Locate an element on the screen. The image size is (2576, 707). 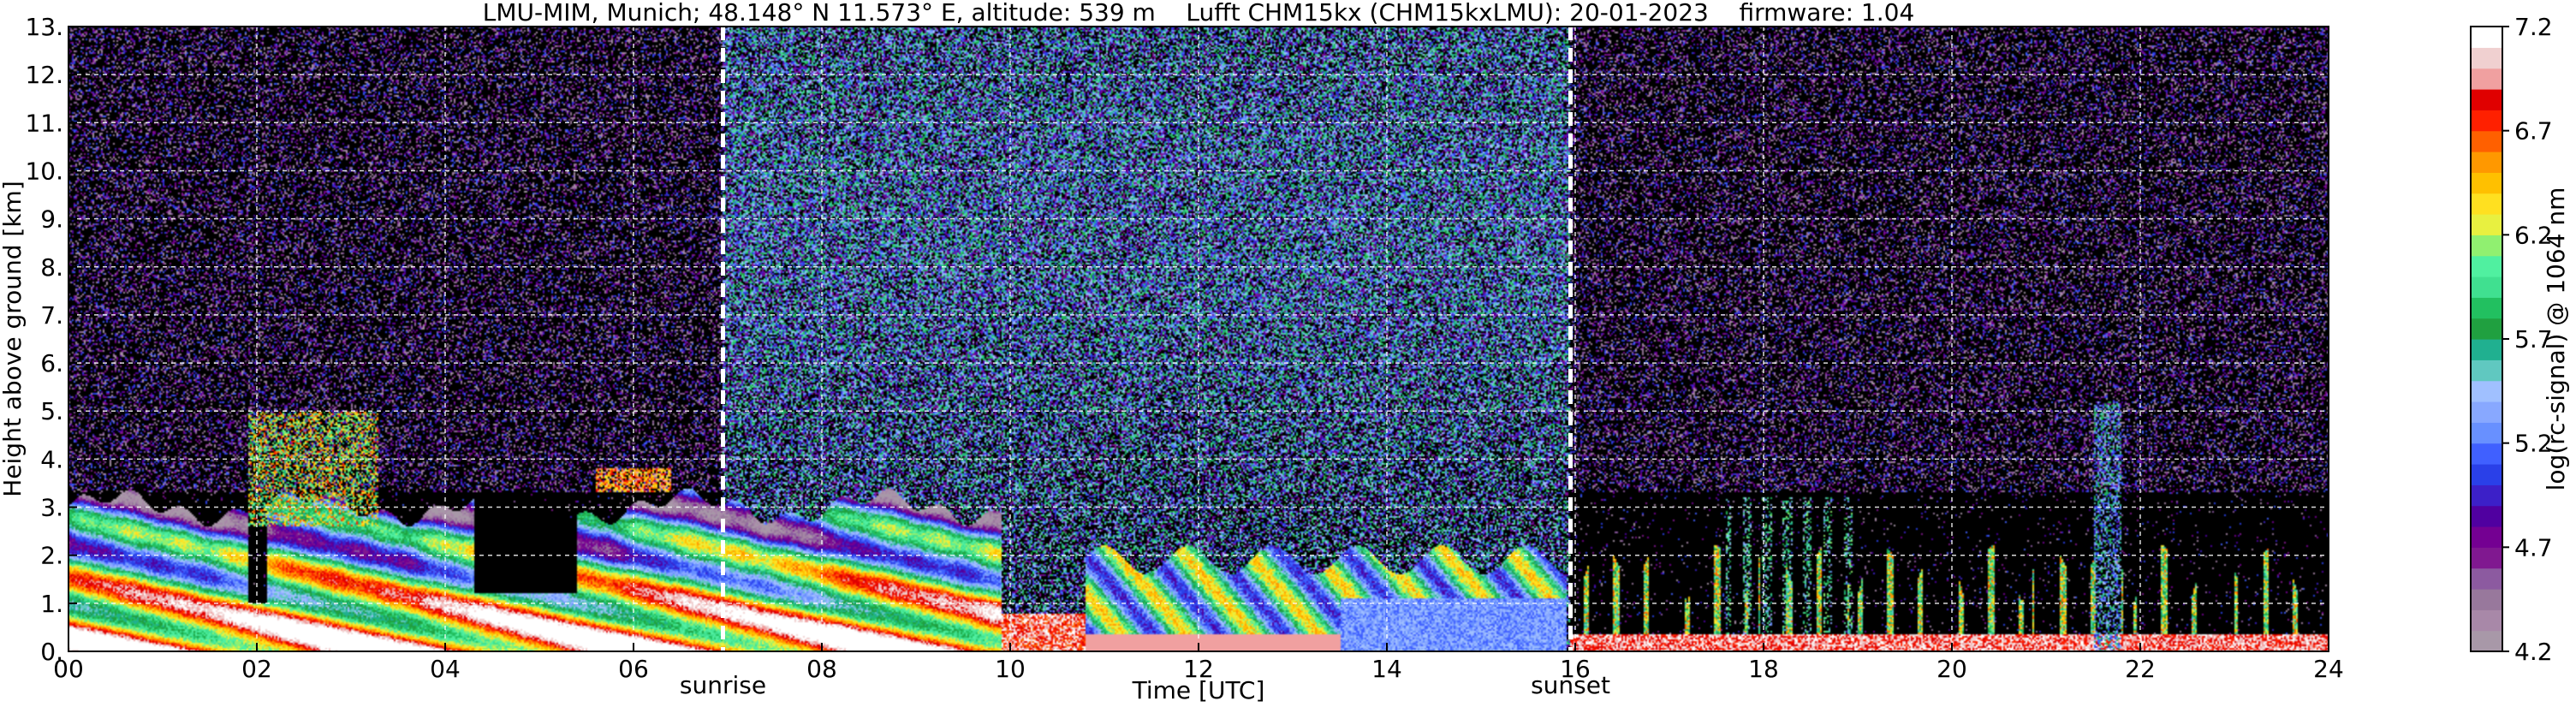
x-axis-label: Time [UTC] is located at coordinates (1198, 690).